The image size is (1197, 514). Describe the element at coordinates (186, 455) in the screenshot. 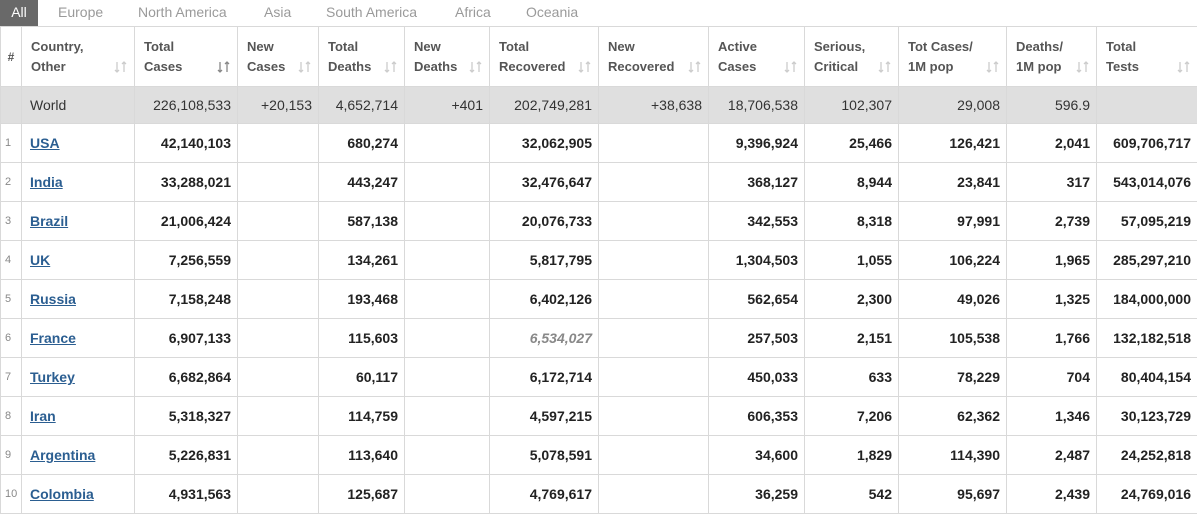

I see `cell-total-cases: 5,226,831` at that location.